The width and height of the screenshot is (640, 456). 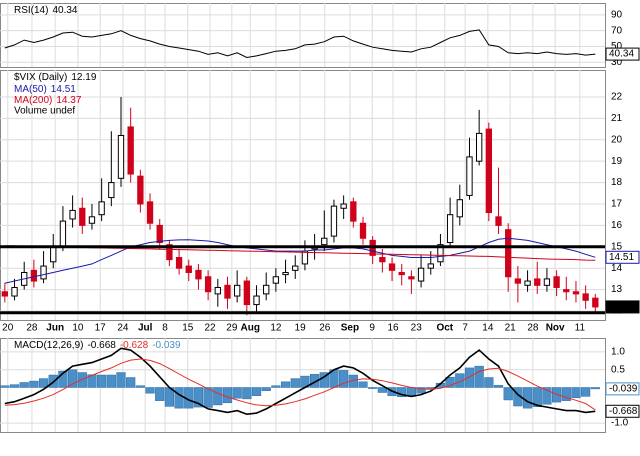 What do you see at coordinates (250, 328) in the screenshot?
I see `x-tick-label: Aug` at bounding box center [250, 328].